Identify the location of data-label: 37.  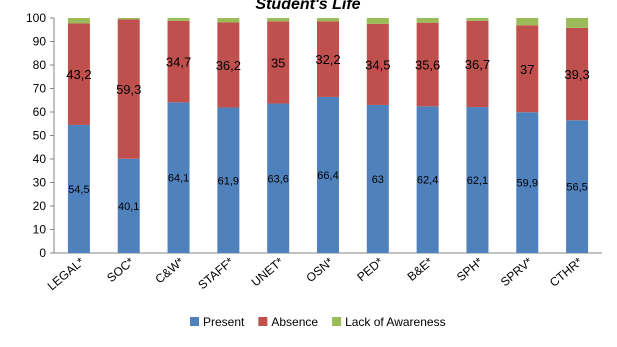
(527, 69).